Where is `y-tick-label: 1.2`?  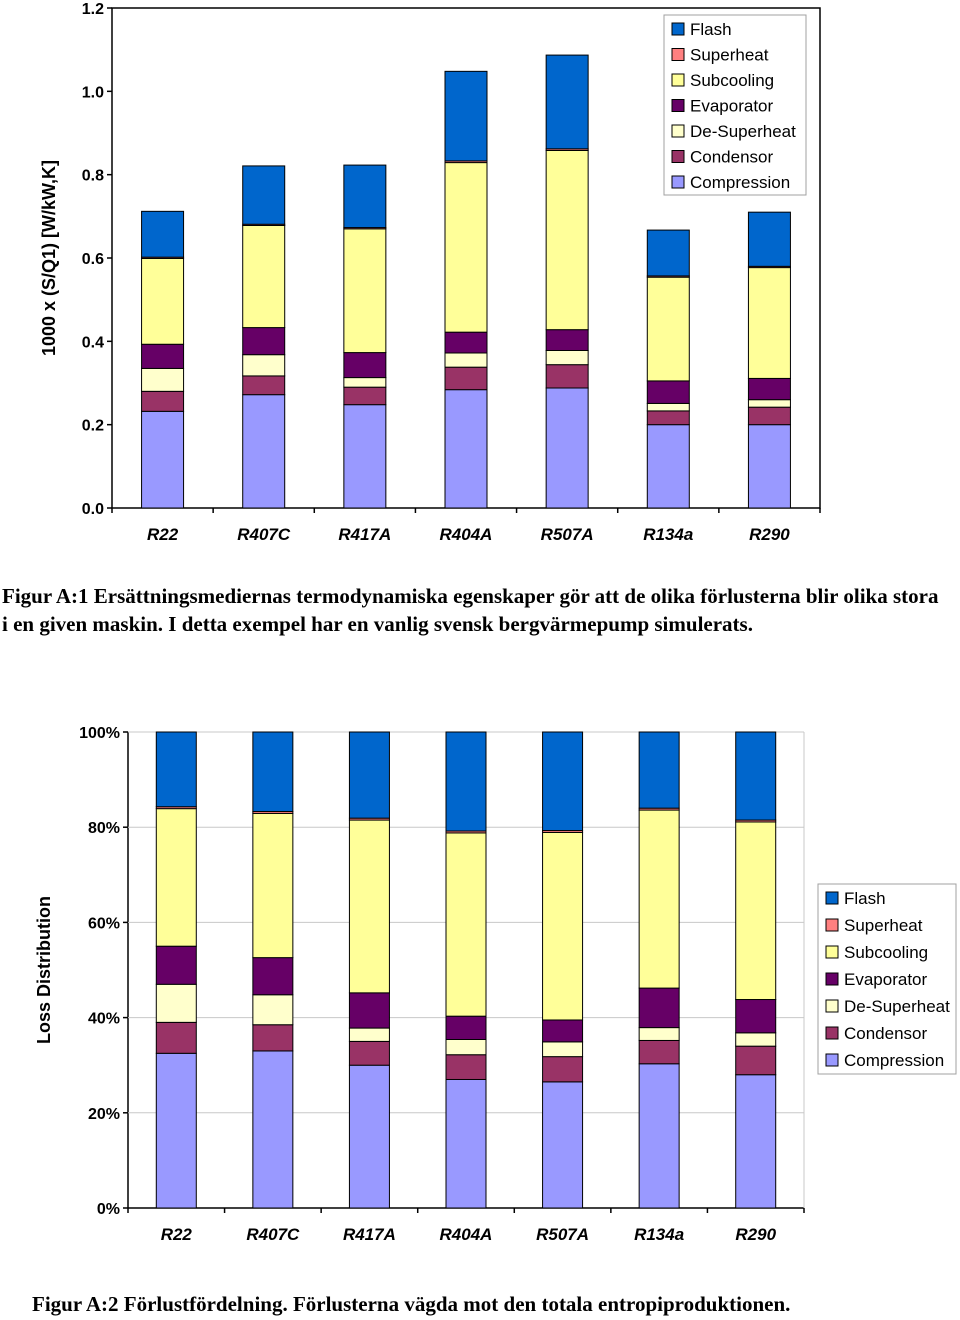
y-tick-label: 1.2 is located at coordinates (93, 9).